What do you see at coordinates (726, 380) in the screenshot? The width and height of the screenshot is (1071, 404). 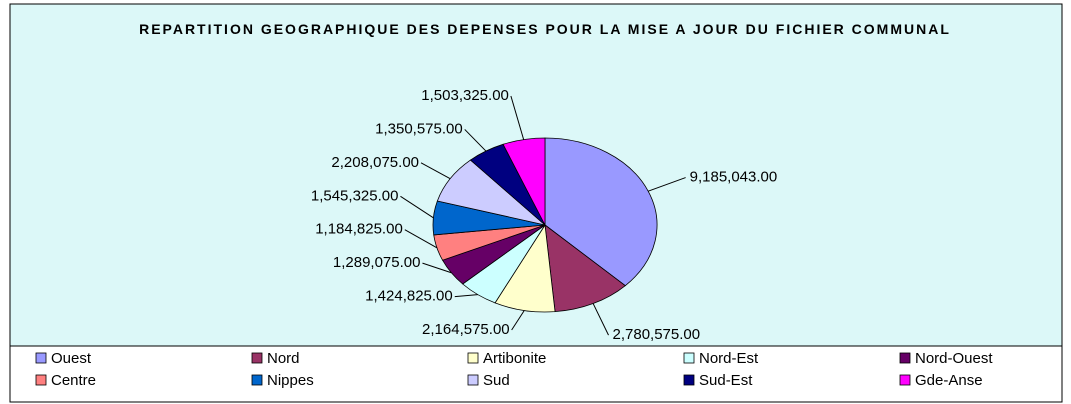 I see `legend-label: Sud-Est` at bounding box center [726, 380].